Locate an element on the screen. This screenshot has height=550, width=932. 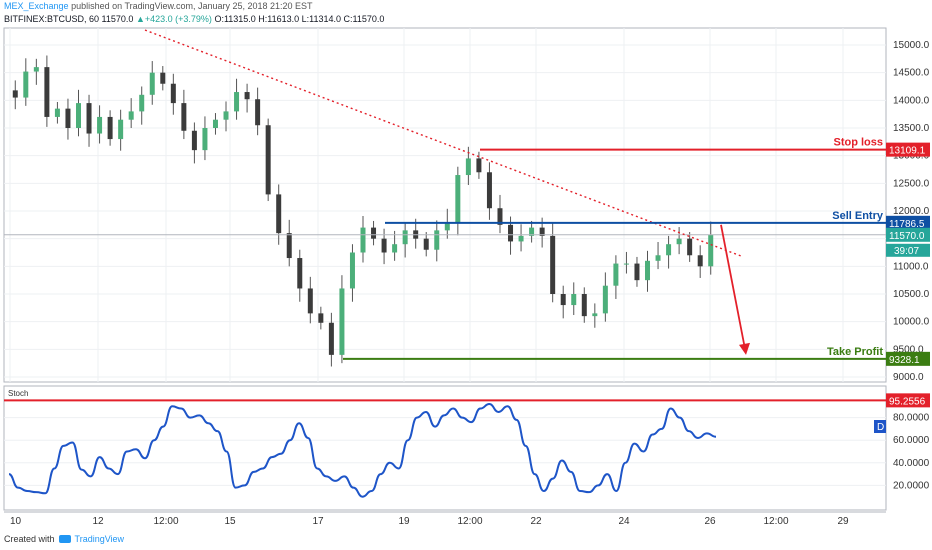
stoch-line is located at coordinates (362, 450).